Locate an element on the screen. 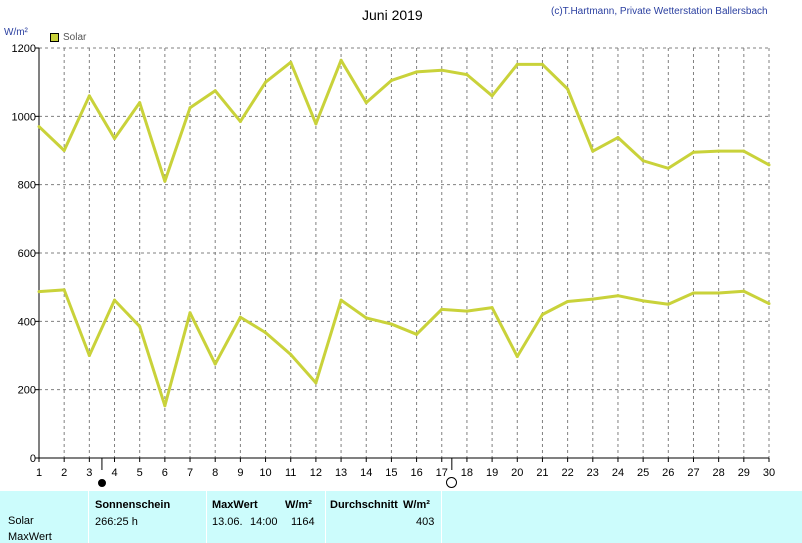 The height and width of the screenshot is (543, 802). legend: Solar is located at coordinates (68, 37).